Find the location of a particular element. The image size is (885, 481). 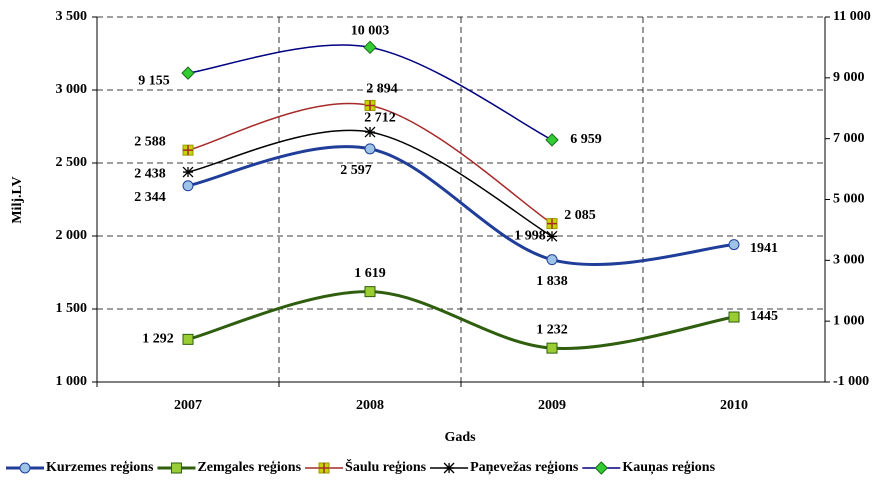

data-label: 1445 is located at coordinates (764, 316).